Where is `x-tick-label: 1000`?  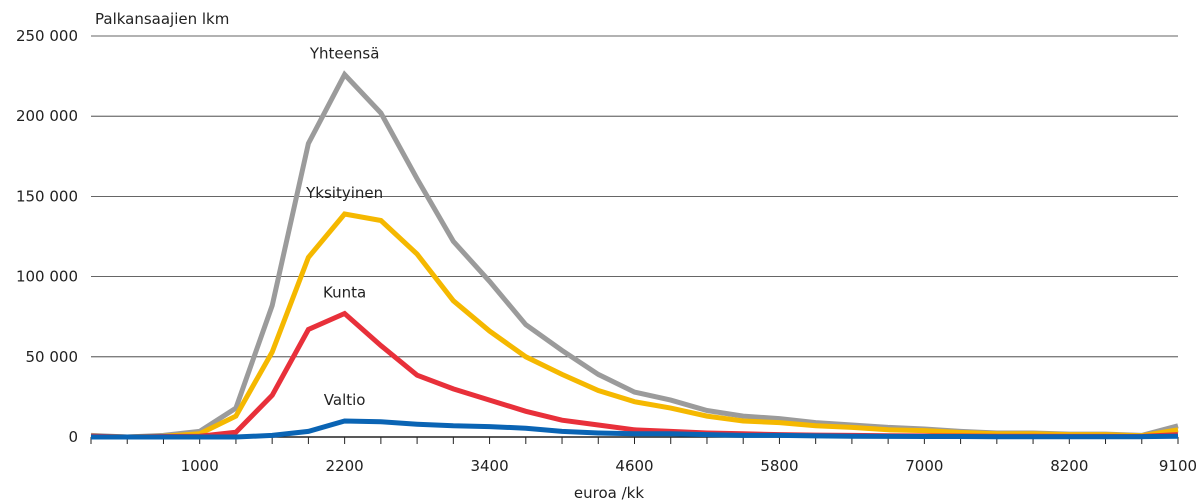 x-tick-label: 1000 is located at coordinates (200, 466).